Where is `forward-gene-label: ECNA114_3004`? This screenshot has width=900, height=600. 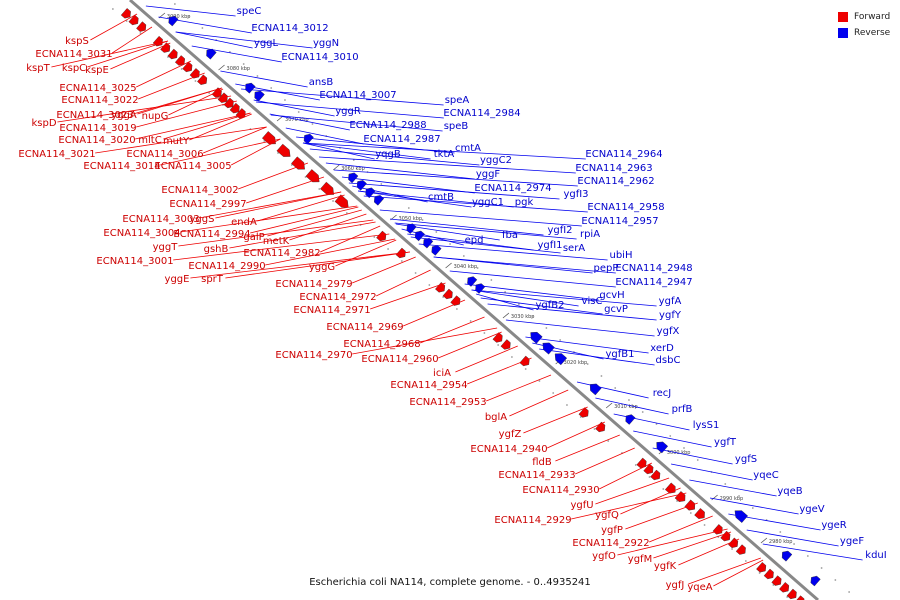 forward-gene-label: ECNA114_3004 is located at coordinates (141, 233).